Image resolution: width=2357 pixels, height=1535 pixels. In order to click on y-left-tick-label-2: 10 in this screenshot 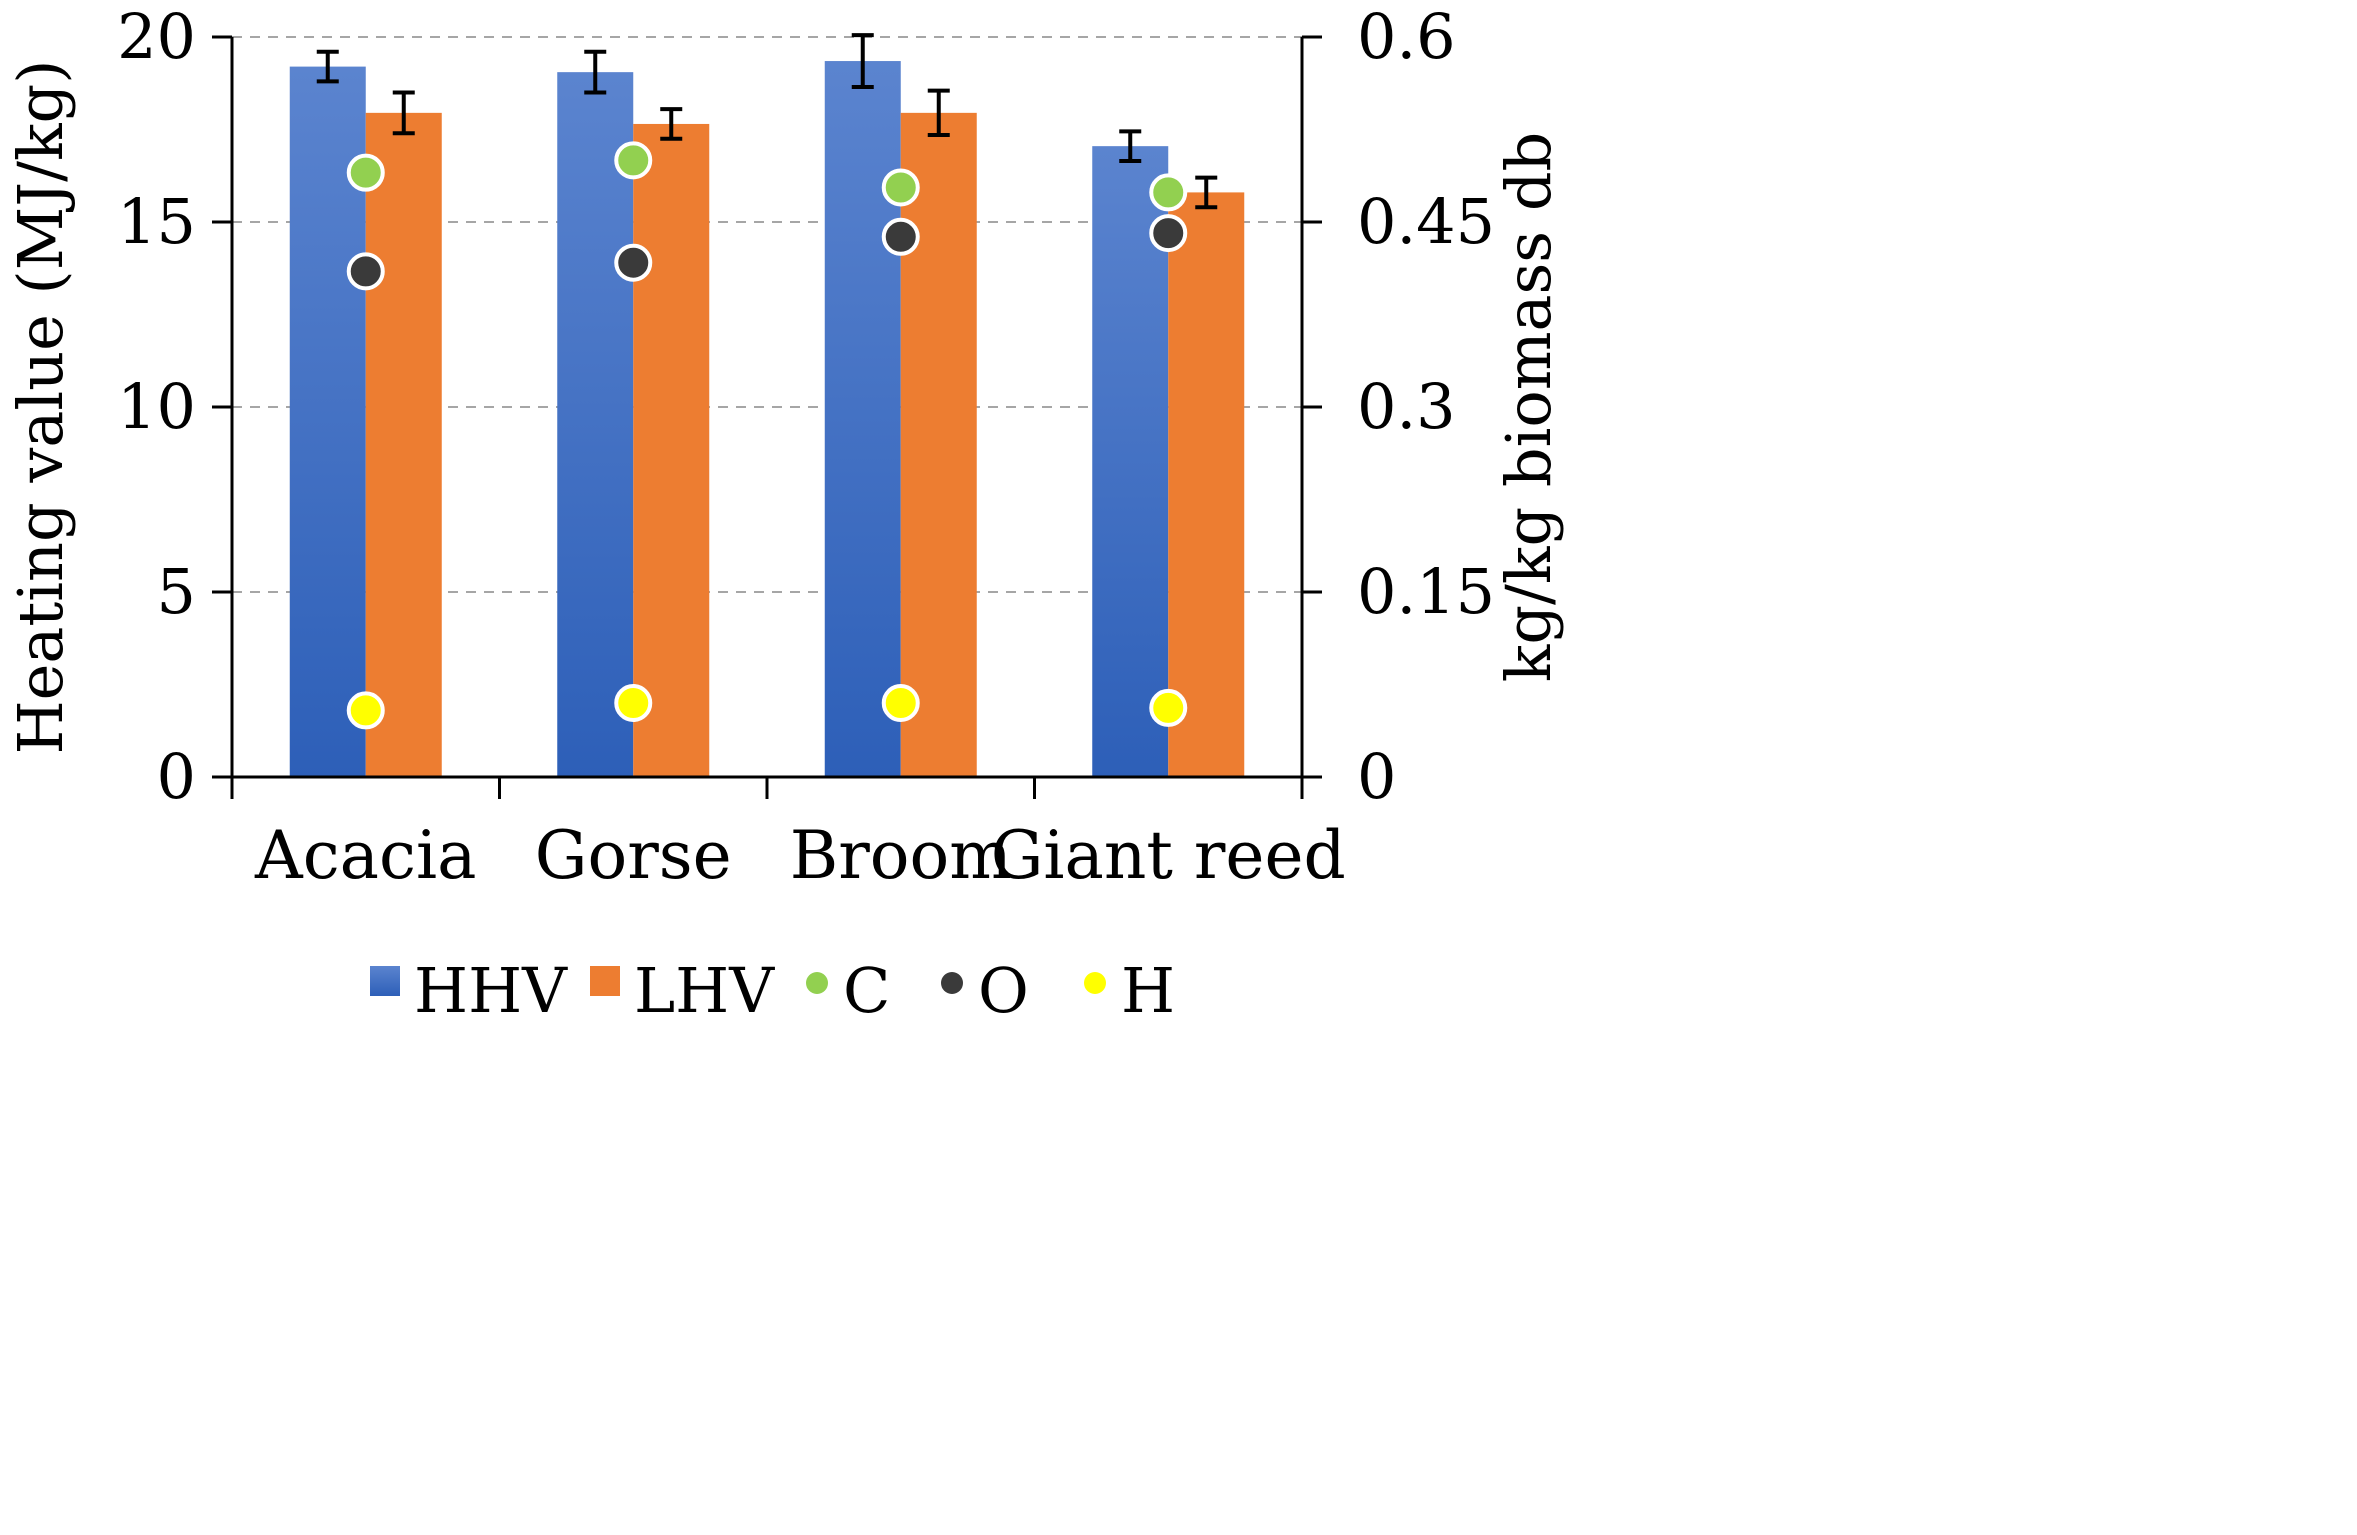, I will do `click(156, 406)`.